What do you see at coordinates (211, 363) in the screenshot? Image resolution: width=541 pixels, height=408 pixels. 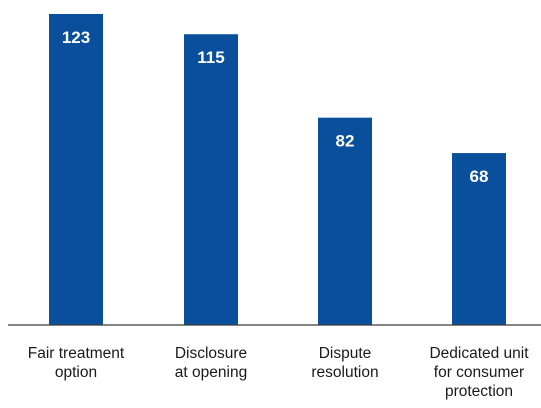 I see `category-label: Disclosure at opening` at bounding box center [211, 363].